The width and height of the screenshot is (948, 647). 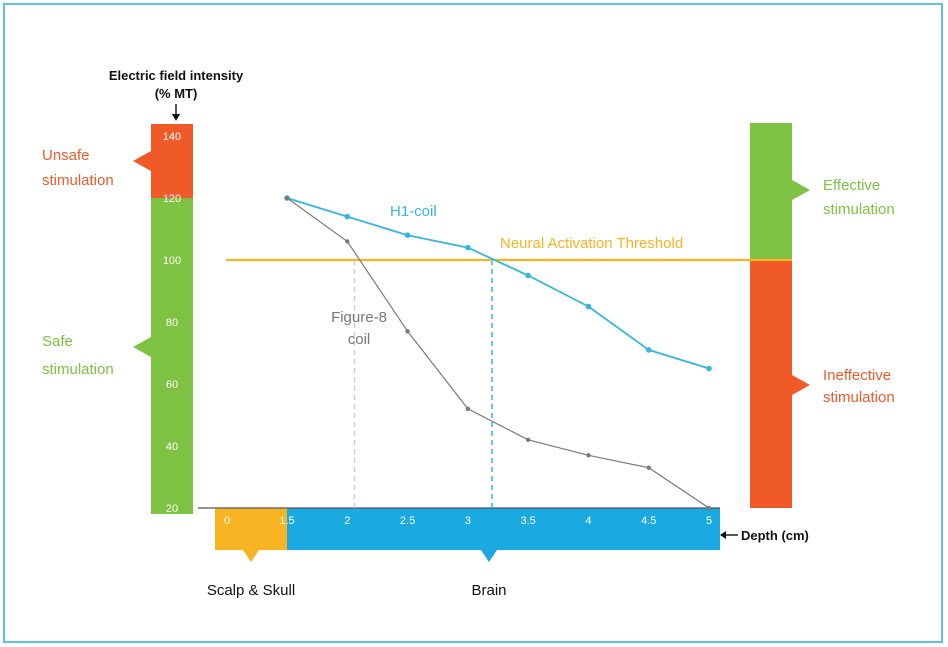 I want to click on h1-coil-line, so click(x=498, y=283).